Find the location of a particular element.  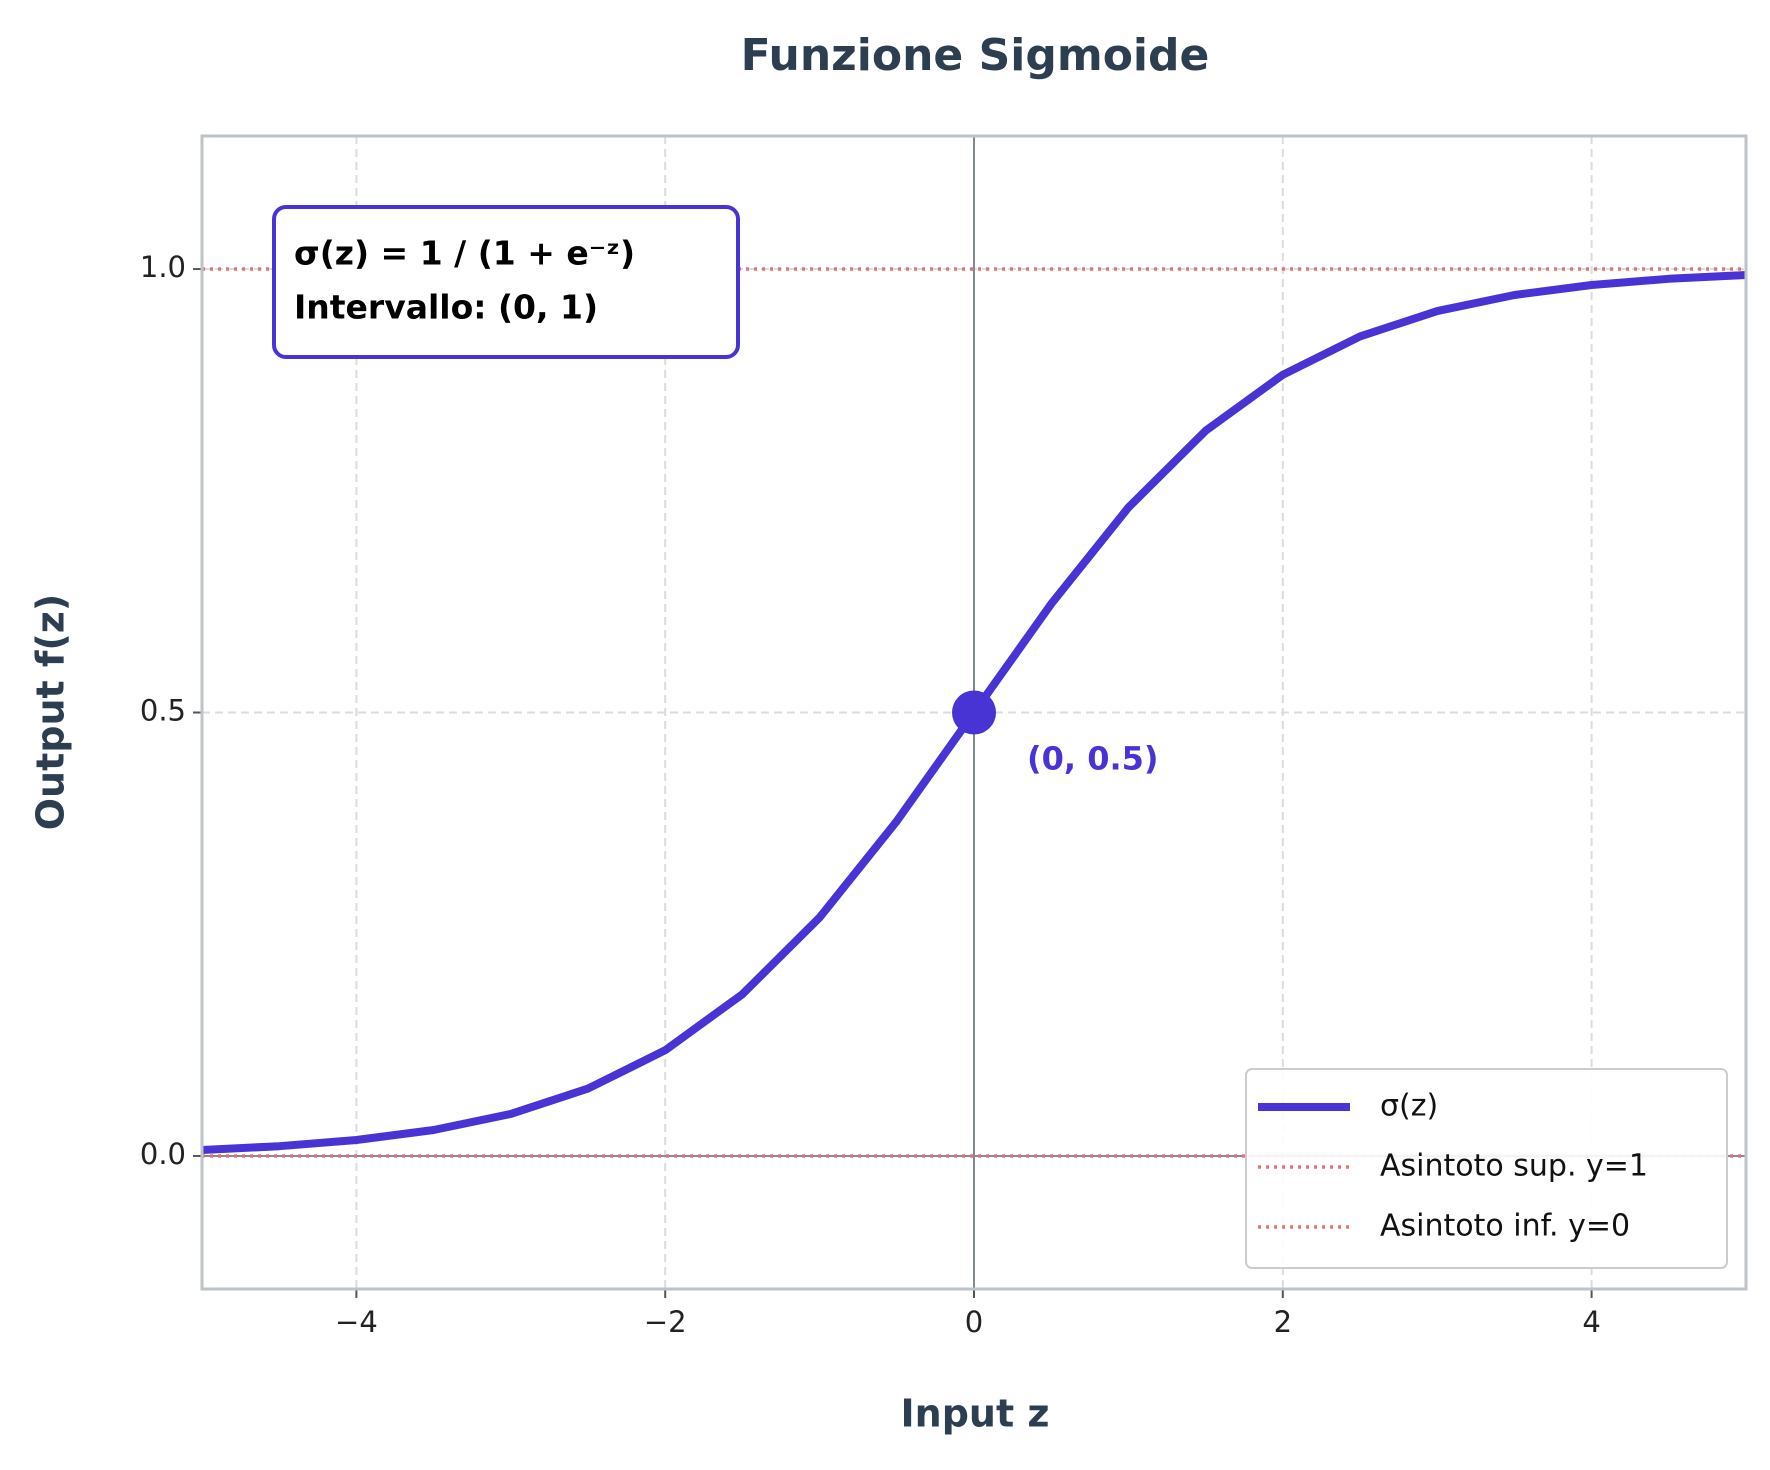

x-tick-label: 4 is located at coordinates (1591, 1322).